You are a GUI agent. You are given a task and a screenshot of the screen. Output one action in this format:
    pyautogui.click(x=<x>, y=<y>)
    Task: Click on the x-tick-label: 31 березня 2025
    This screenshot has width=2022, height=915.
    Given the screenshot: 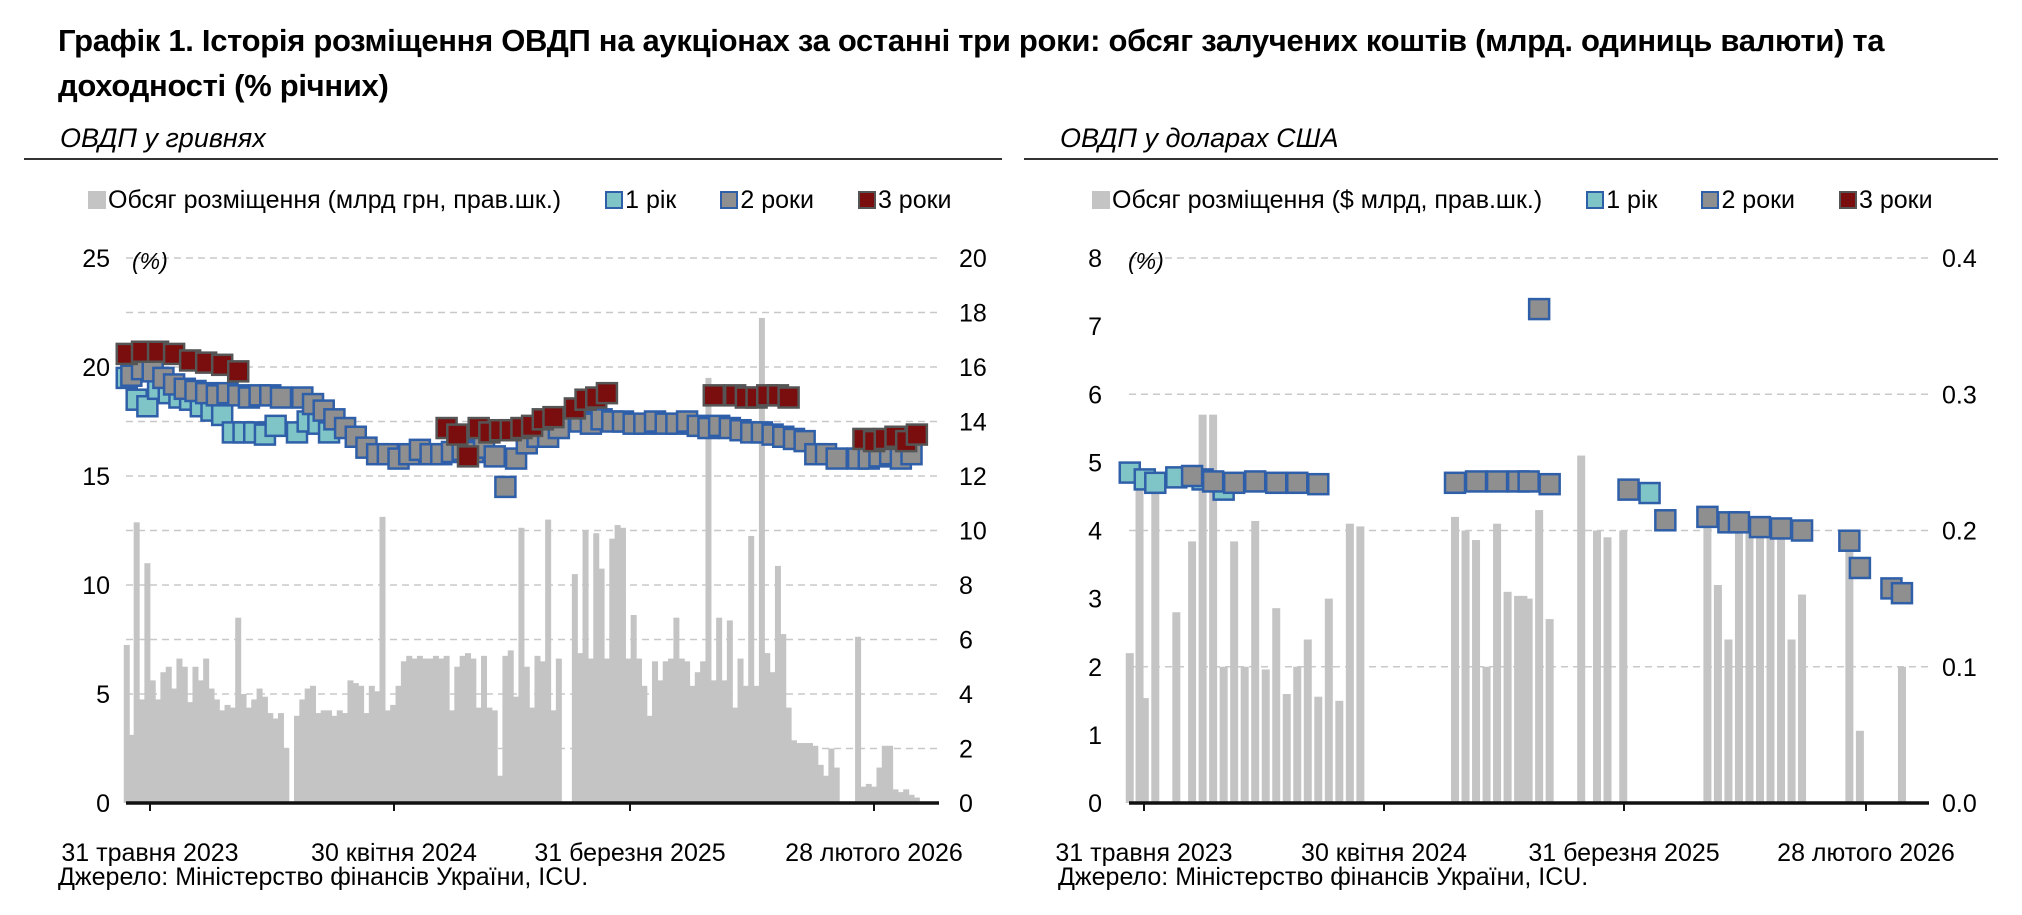 What is the action you would take?
    pyautogui.click(x=1623, y=853)
    